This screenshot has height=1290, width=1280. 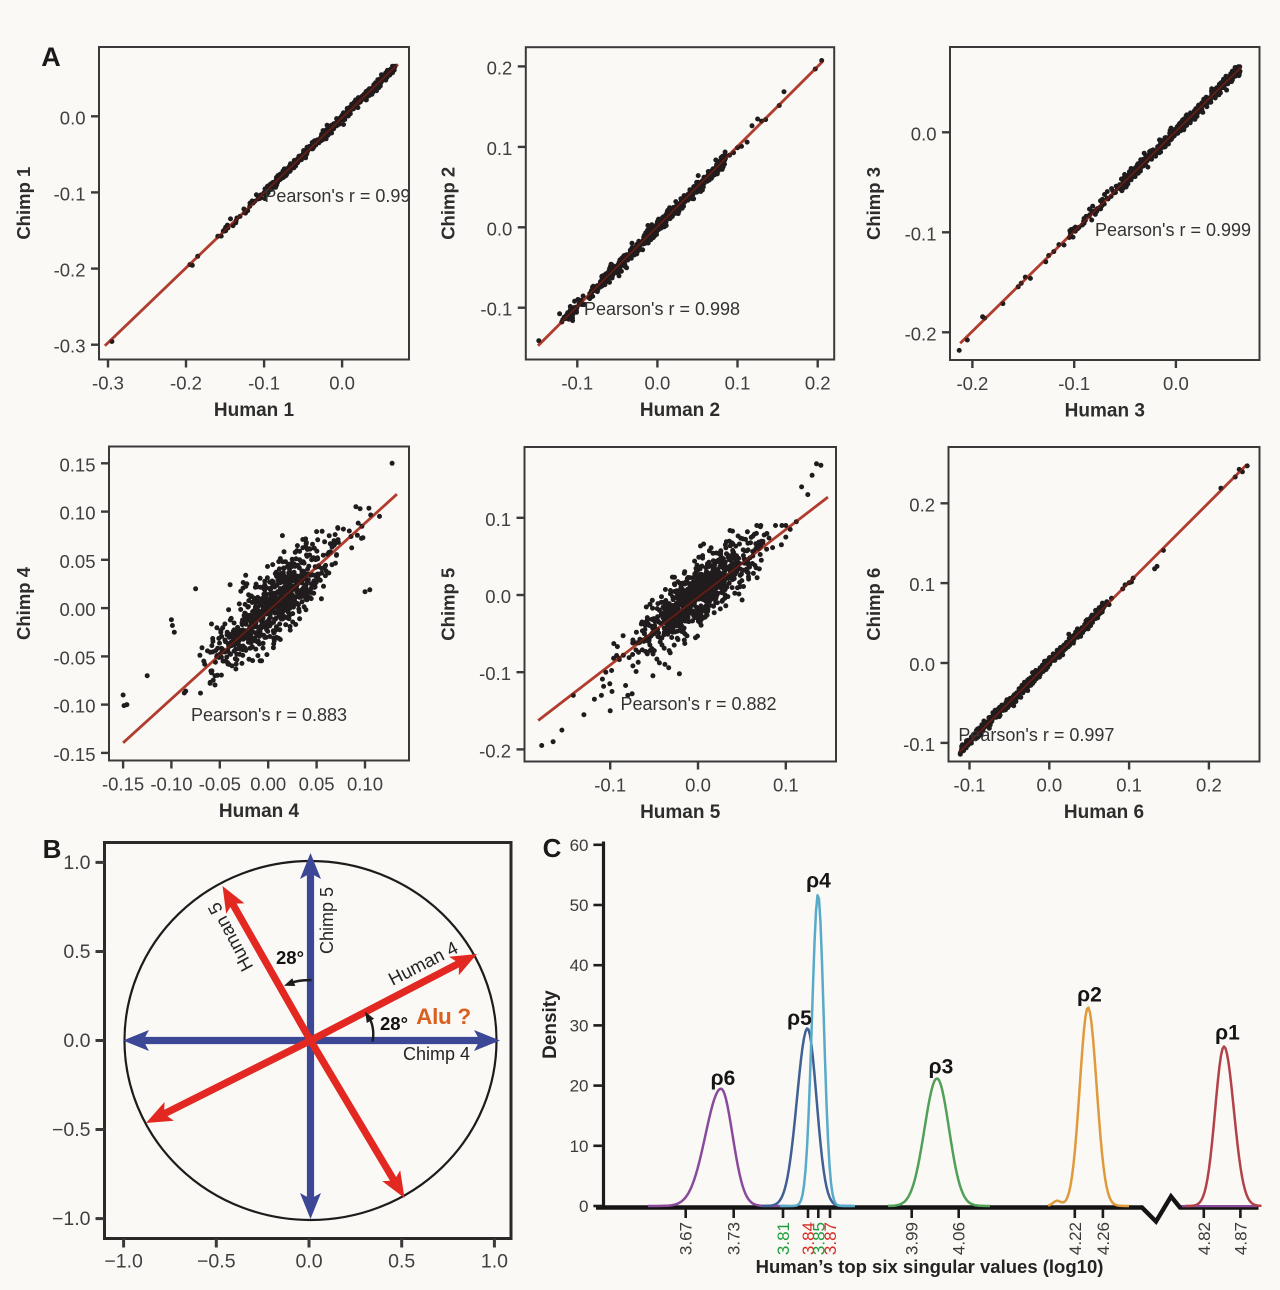 I want to click on svg-text: ρ6, so click(x=723, y=1078).